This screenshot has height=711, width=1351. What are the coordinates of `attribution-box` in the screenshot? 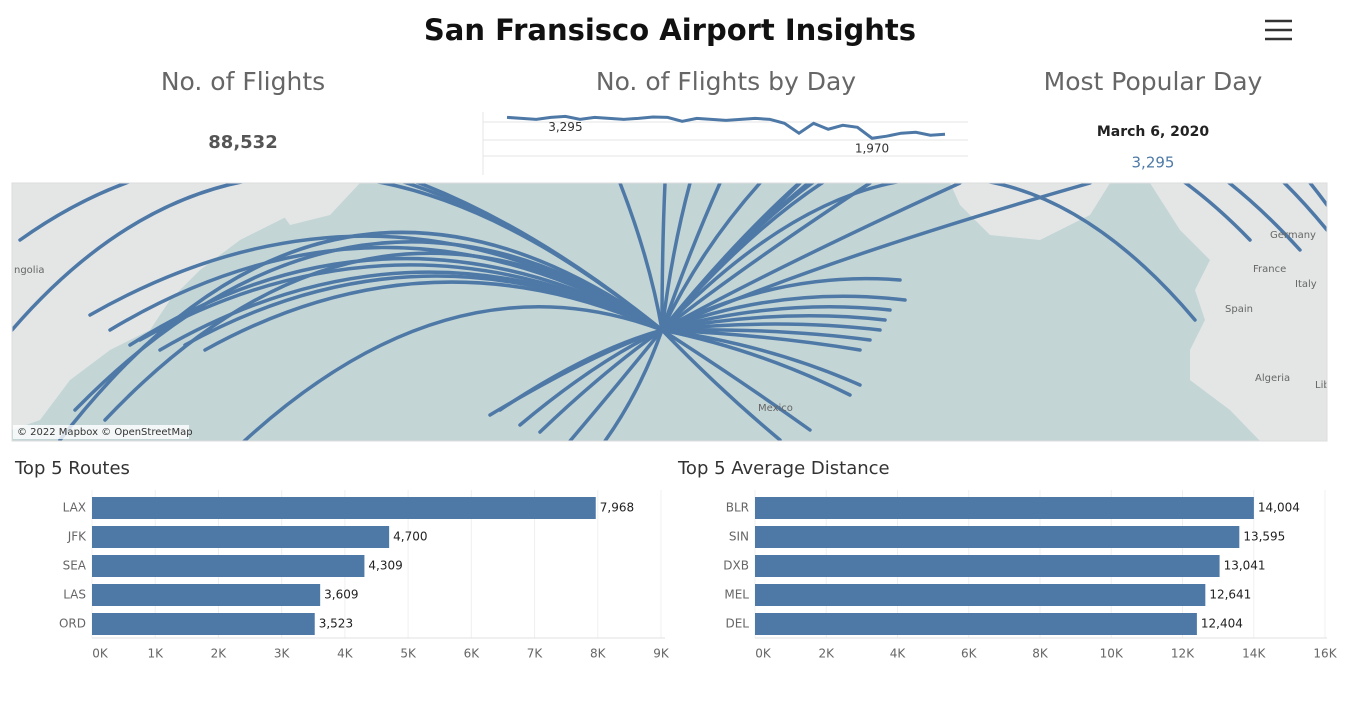 It's located at (101, 432).